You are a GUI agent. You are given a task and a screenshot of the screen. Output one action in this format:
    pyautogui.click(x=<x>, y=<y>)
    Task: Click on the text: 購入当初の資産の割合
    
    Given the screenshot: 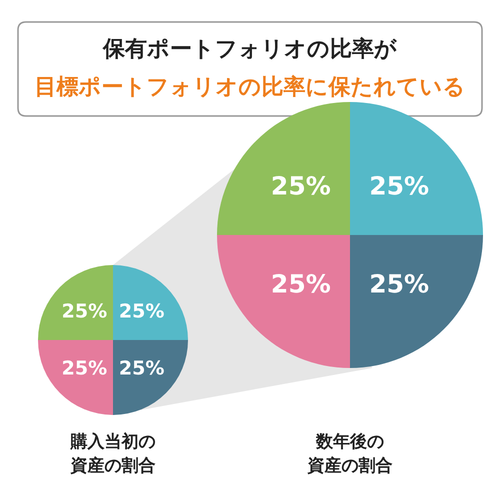 What is the action you would take?
    pyautogui.click(x=112, y=454)
    